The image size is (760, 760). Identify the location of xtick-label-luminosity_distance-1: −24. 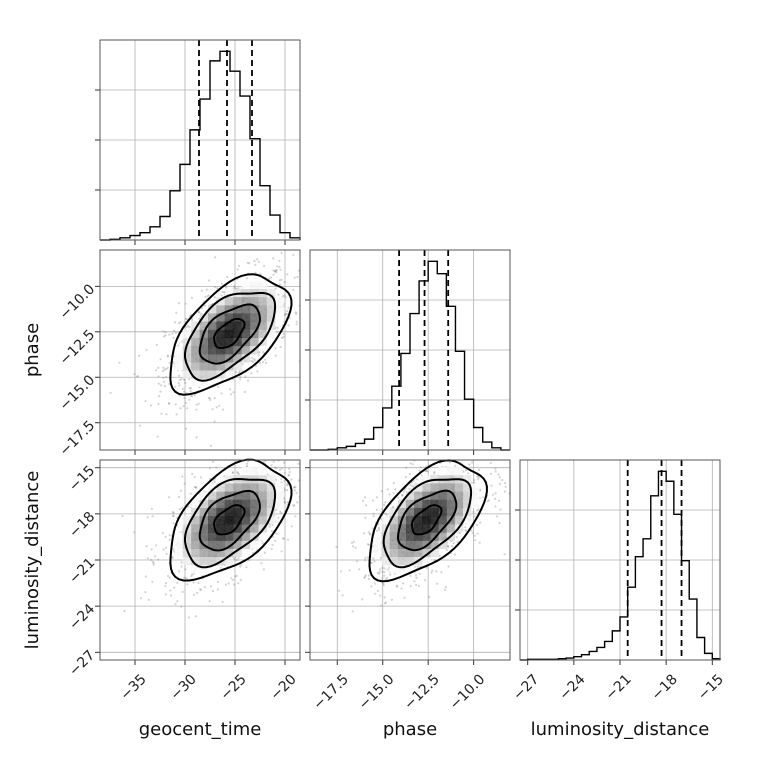
(572, 687).